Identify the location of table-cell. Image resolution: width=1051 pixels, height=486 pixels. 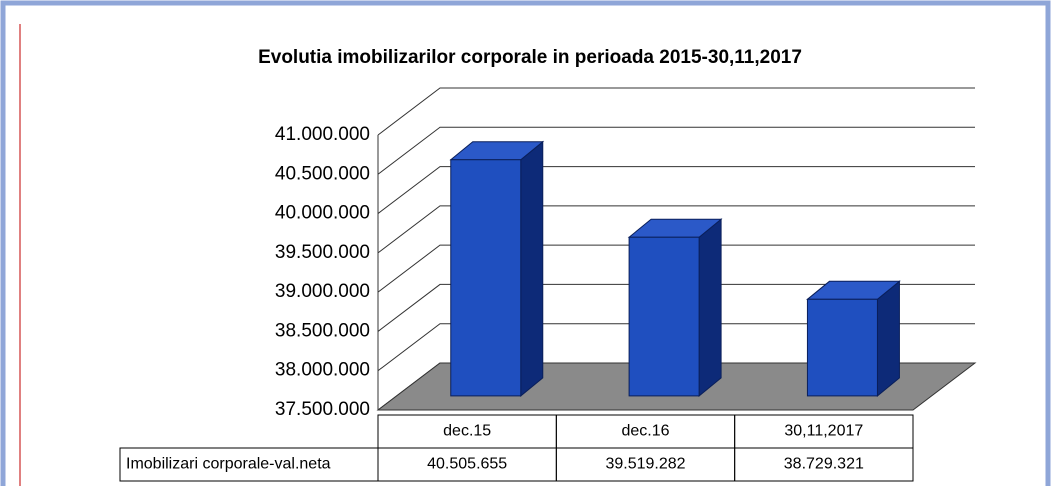
(824, 431).